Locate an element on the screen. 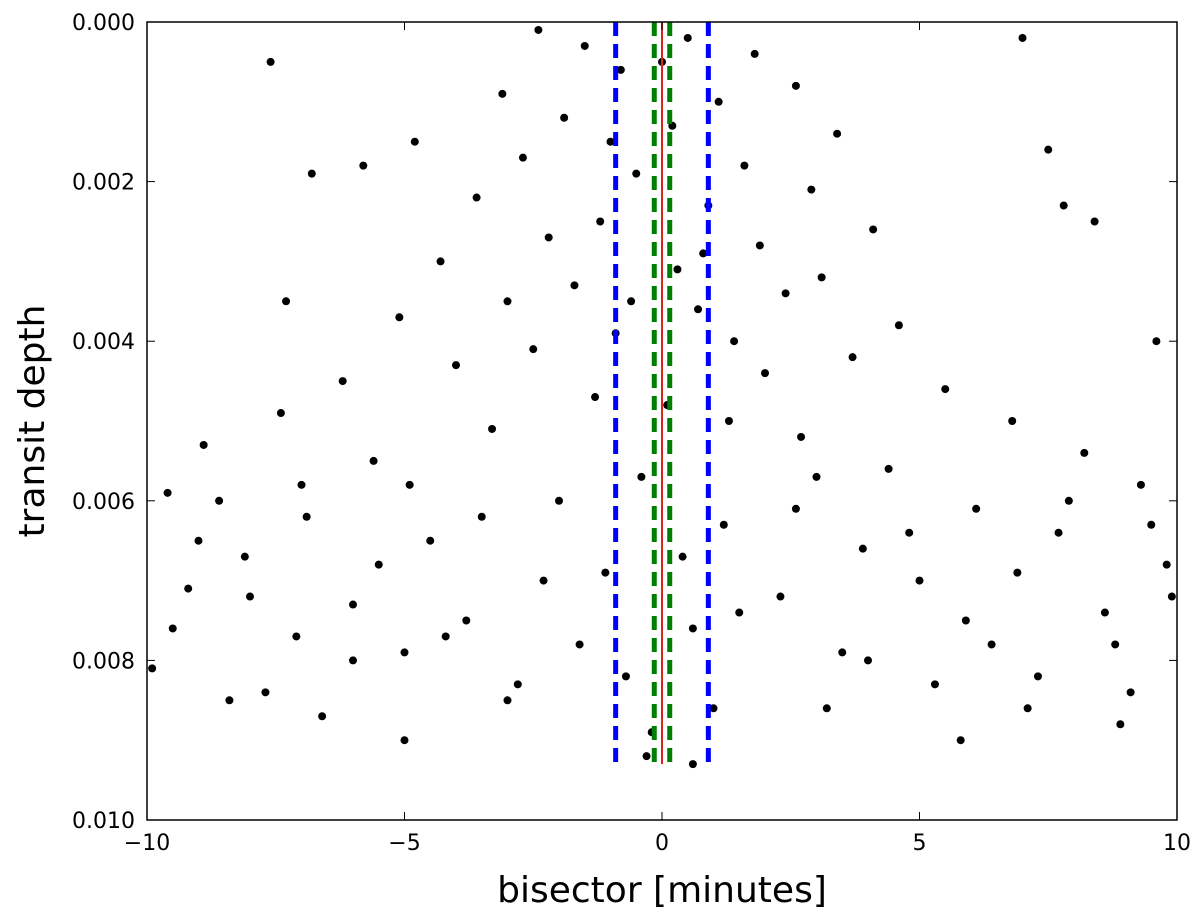 The height and width of the screenshot is (922, 1200). y-tick-label: 0.002 is located at coordinates (103, 183).